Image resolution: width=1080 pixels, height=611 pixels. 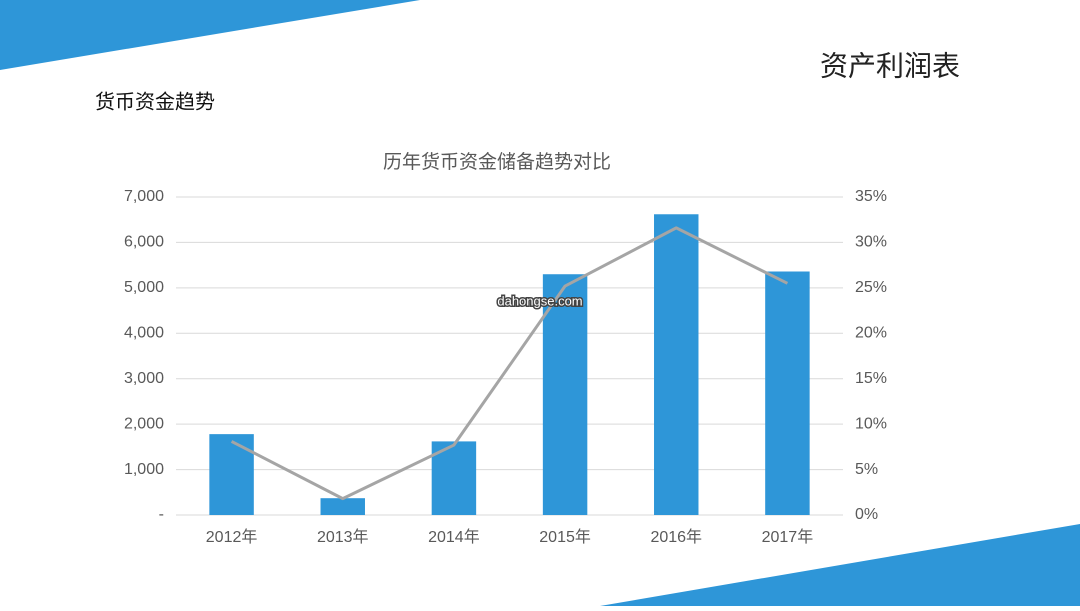 I want to click on x-tick-label: 2015年, so click(x=565, y=537).